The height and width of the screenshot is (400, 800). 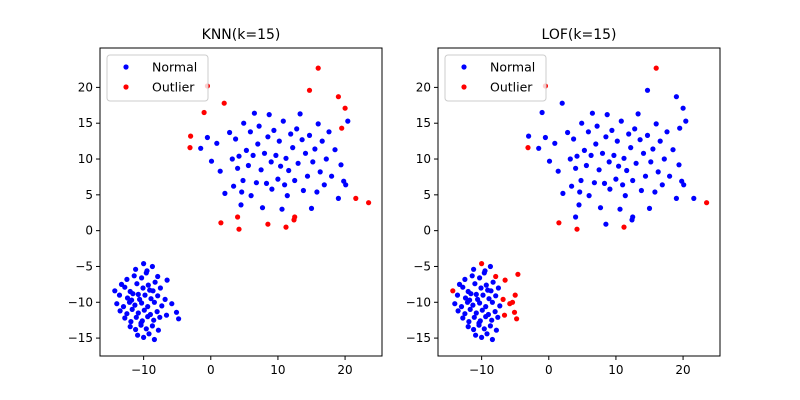 What do you see at coordinates (481, 370) in the screenshot?
I see `x-tick-label: −10` at bounding box center [481, 370].